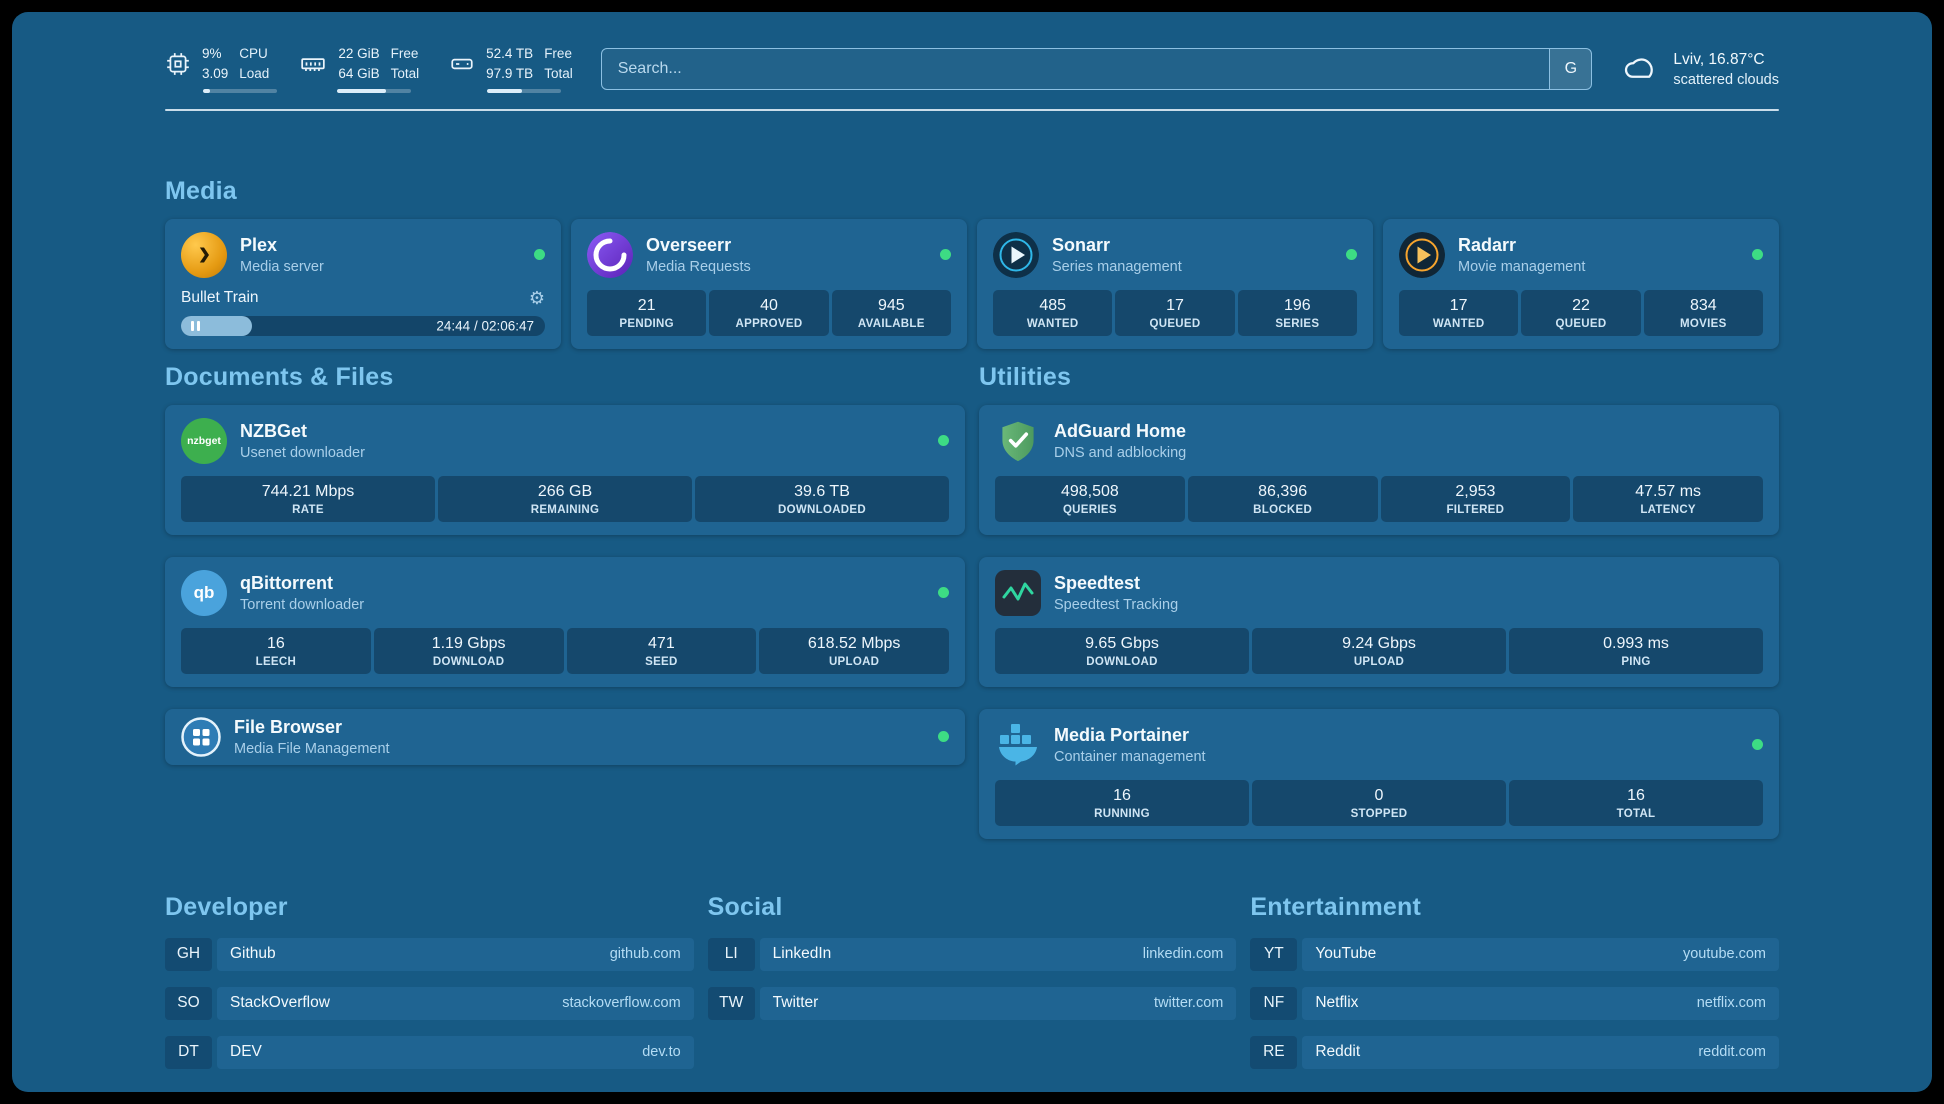 This screenshot has width=1944, height=1104. What do you see at coordinates (429, 1003) in the screenshot?
I see `bookmark-stackoverflow: SO StackOverflow stackoverflow.com` at bounding box center [429, 1003].